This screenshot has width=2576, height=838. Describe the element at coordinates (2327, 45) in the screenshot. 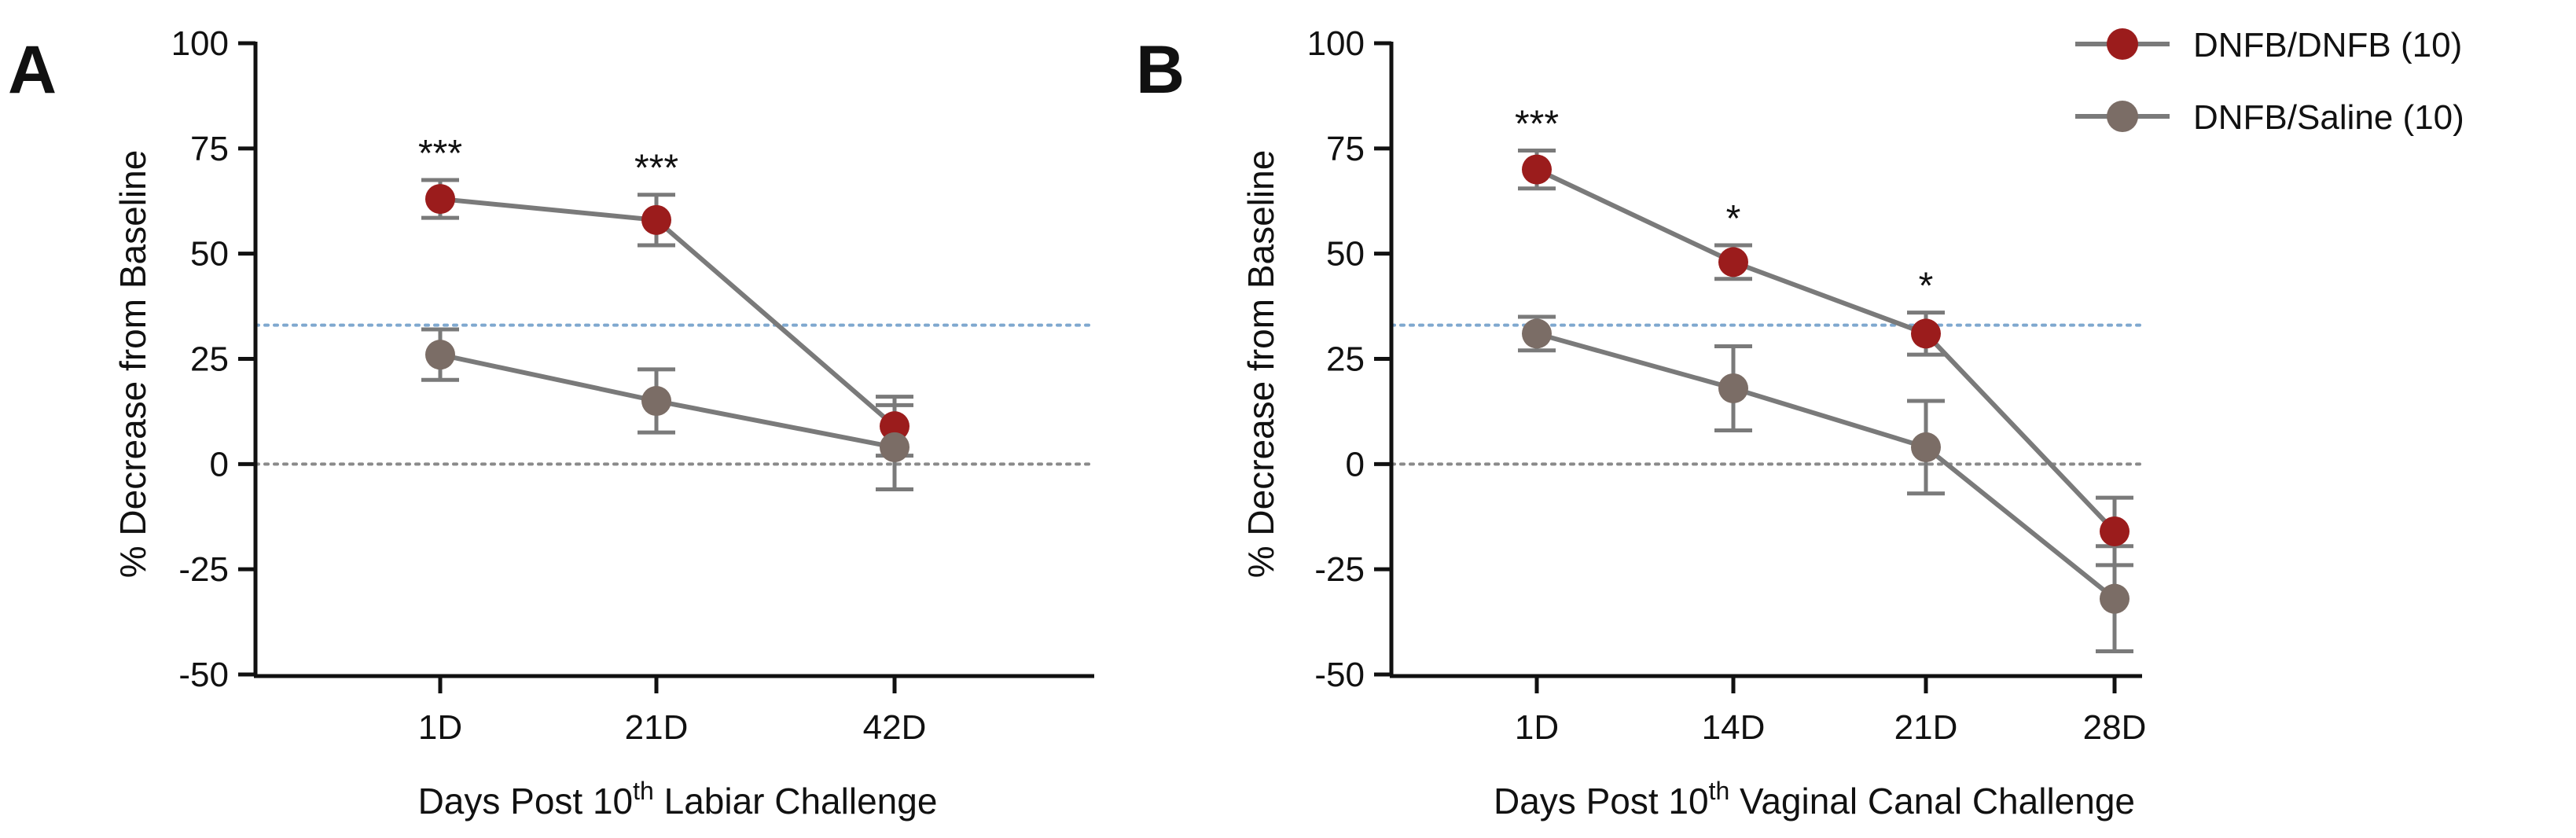

I see `legend-label-dnfb-dnfb: DNFB/DNFB (10)` at that location.